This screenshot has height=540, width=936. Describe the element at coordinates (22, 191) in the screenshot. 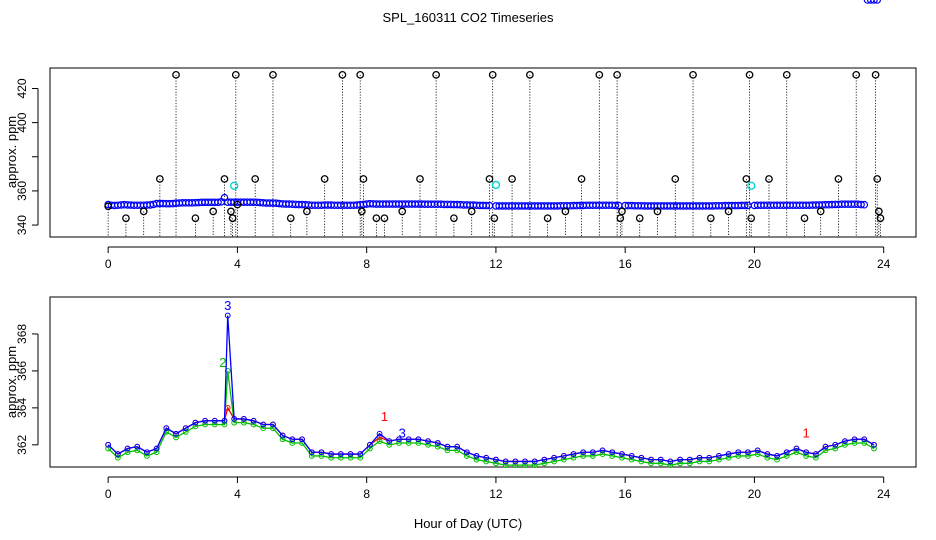

I see `top-y-tick-label: 360` at that location.